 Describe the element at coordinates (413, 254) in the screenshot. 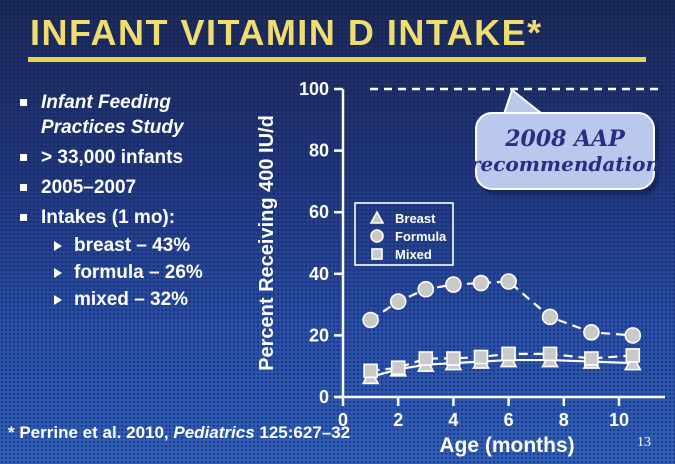

I see `svg-text: Mixed` at that location.